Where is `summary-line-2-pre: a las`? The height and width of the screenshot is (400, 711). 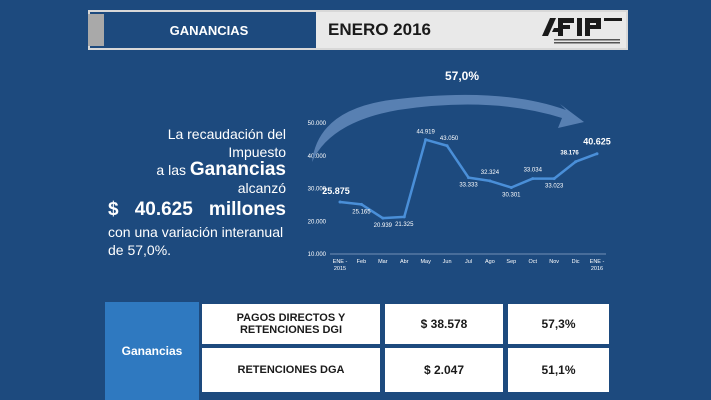 summary-line-2-pre: a las is located at coordinates (171, 170).